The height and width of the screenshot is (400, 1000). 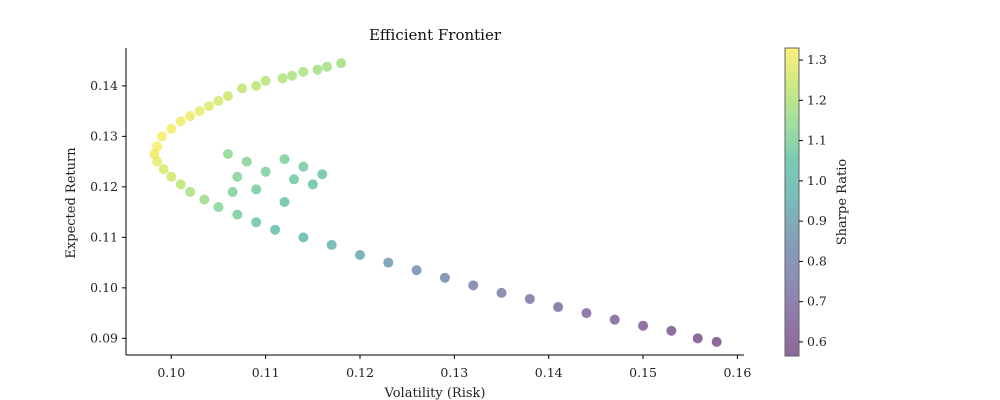 What do you see at coordinates (817, 341) in the screenshot?
I see `svg-text: 0.6` at bounding box center [817, 341].